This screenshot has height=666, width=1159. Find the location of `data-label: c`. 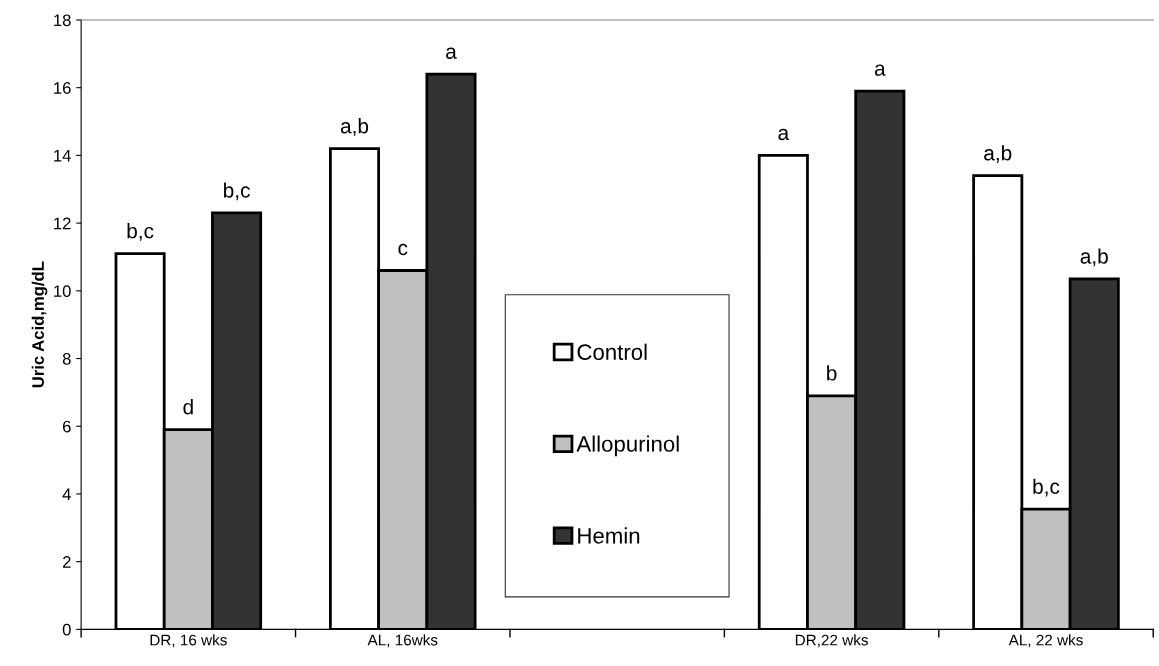

data-label: c is located at coordinates (403, 249).